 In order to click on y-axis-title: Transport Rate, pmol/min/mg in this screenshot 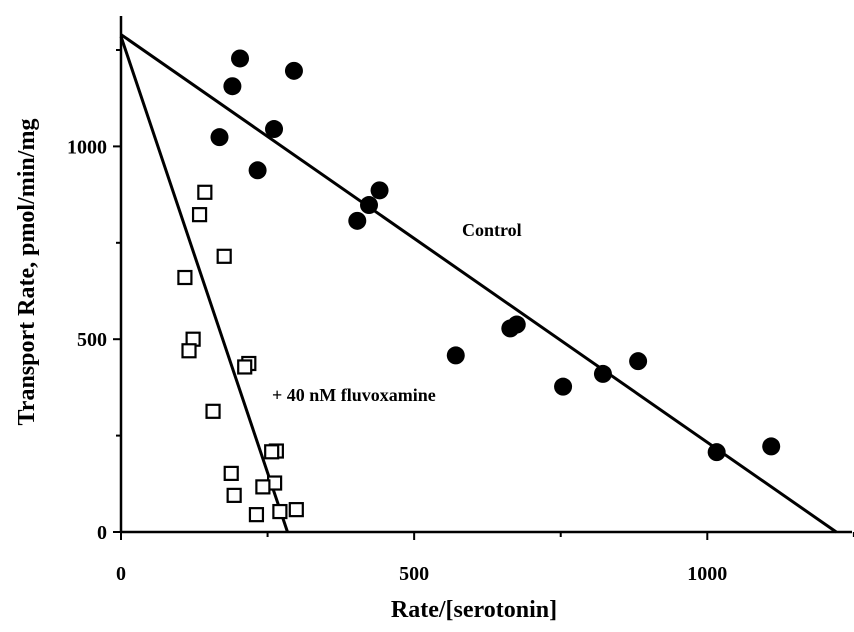, I will do `click(27, 272)`.